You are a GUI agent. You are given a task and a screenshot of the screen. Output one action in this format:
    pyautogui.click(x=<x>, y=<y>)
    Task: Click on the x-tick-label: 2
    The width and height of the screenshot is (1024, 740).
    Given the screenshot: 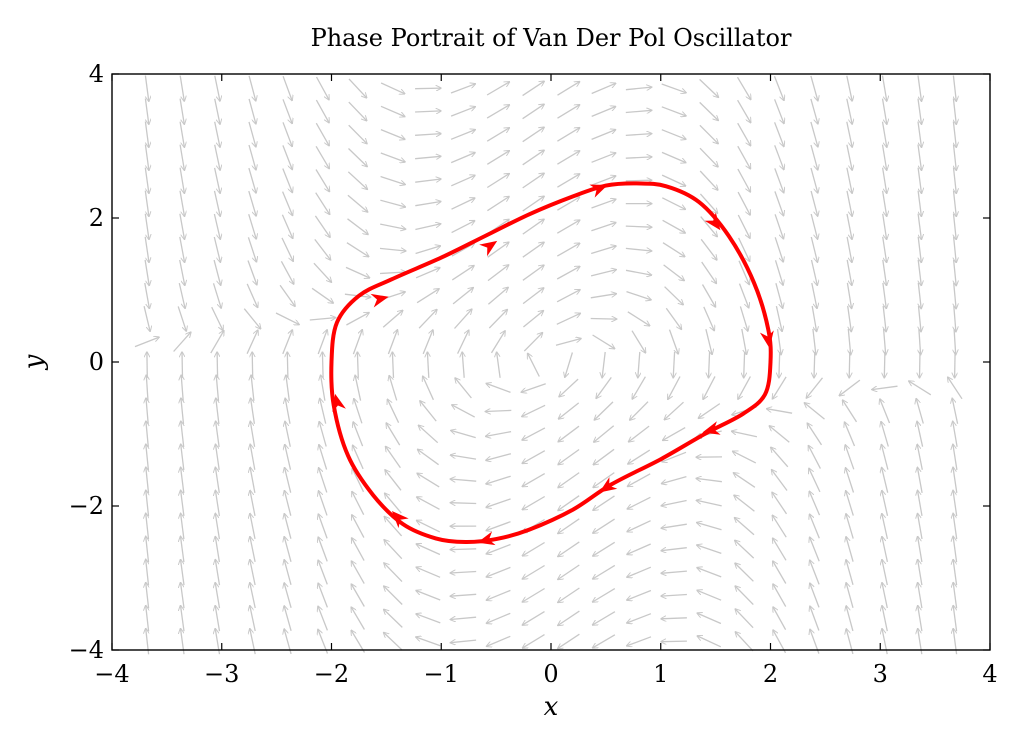 What is the action you would take?
    pyautogui.click(x=770, y=674)
    